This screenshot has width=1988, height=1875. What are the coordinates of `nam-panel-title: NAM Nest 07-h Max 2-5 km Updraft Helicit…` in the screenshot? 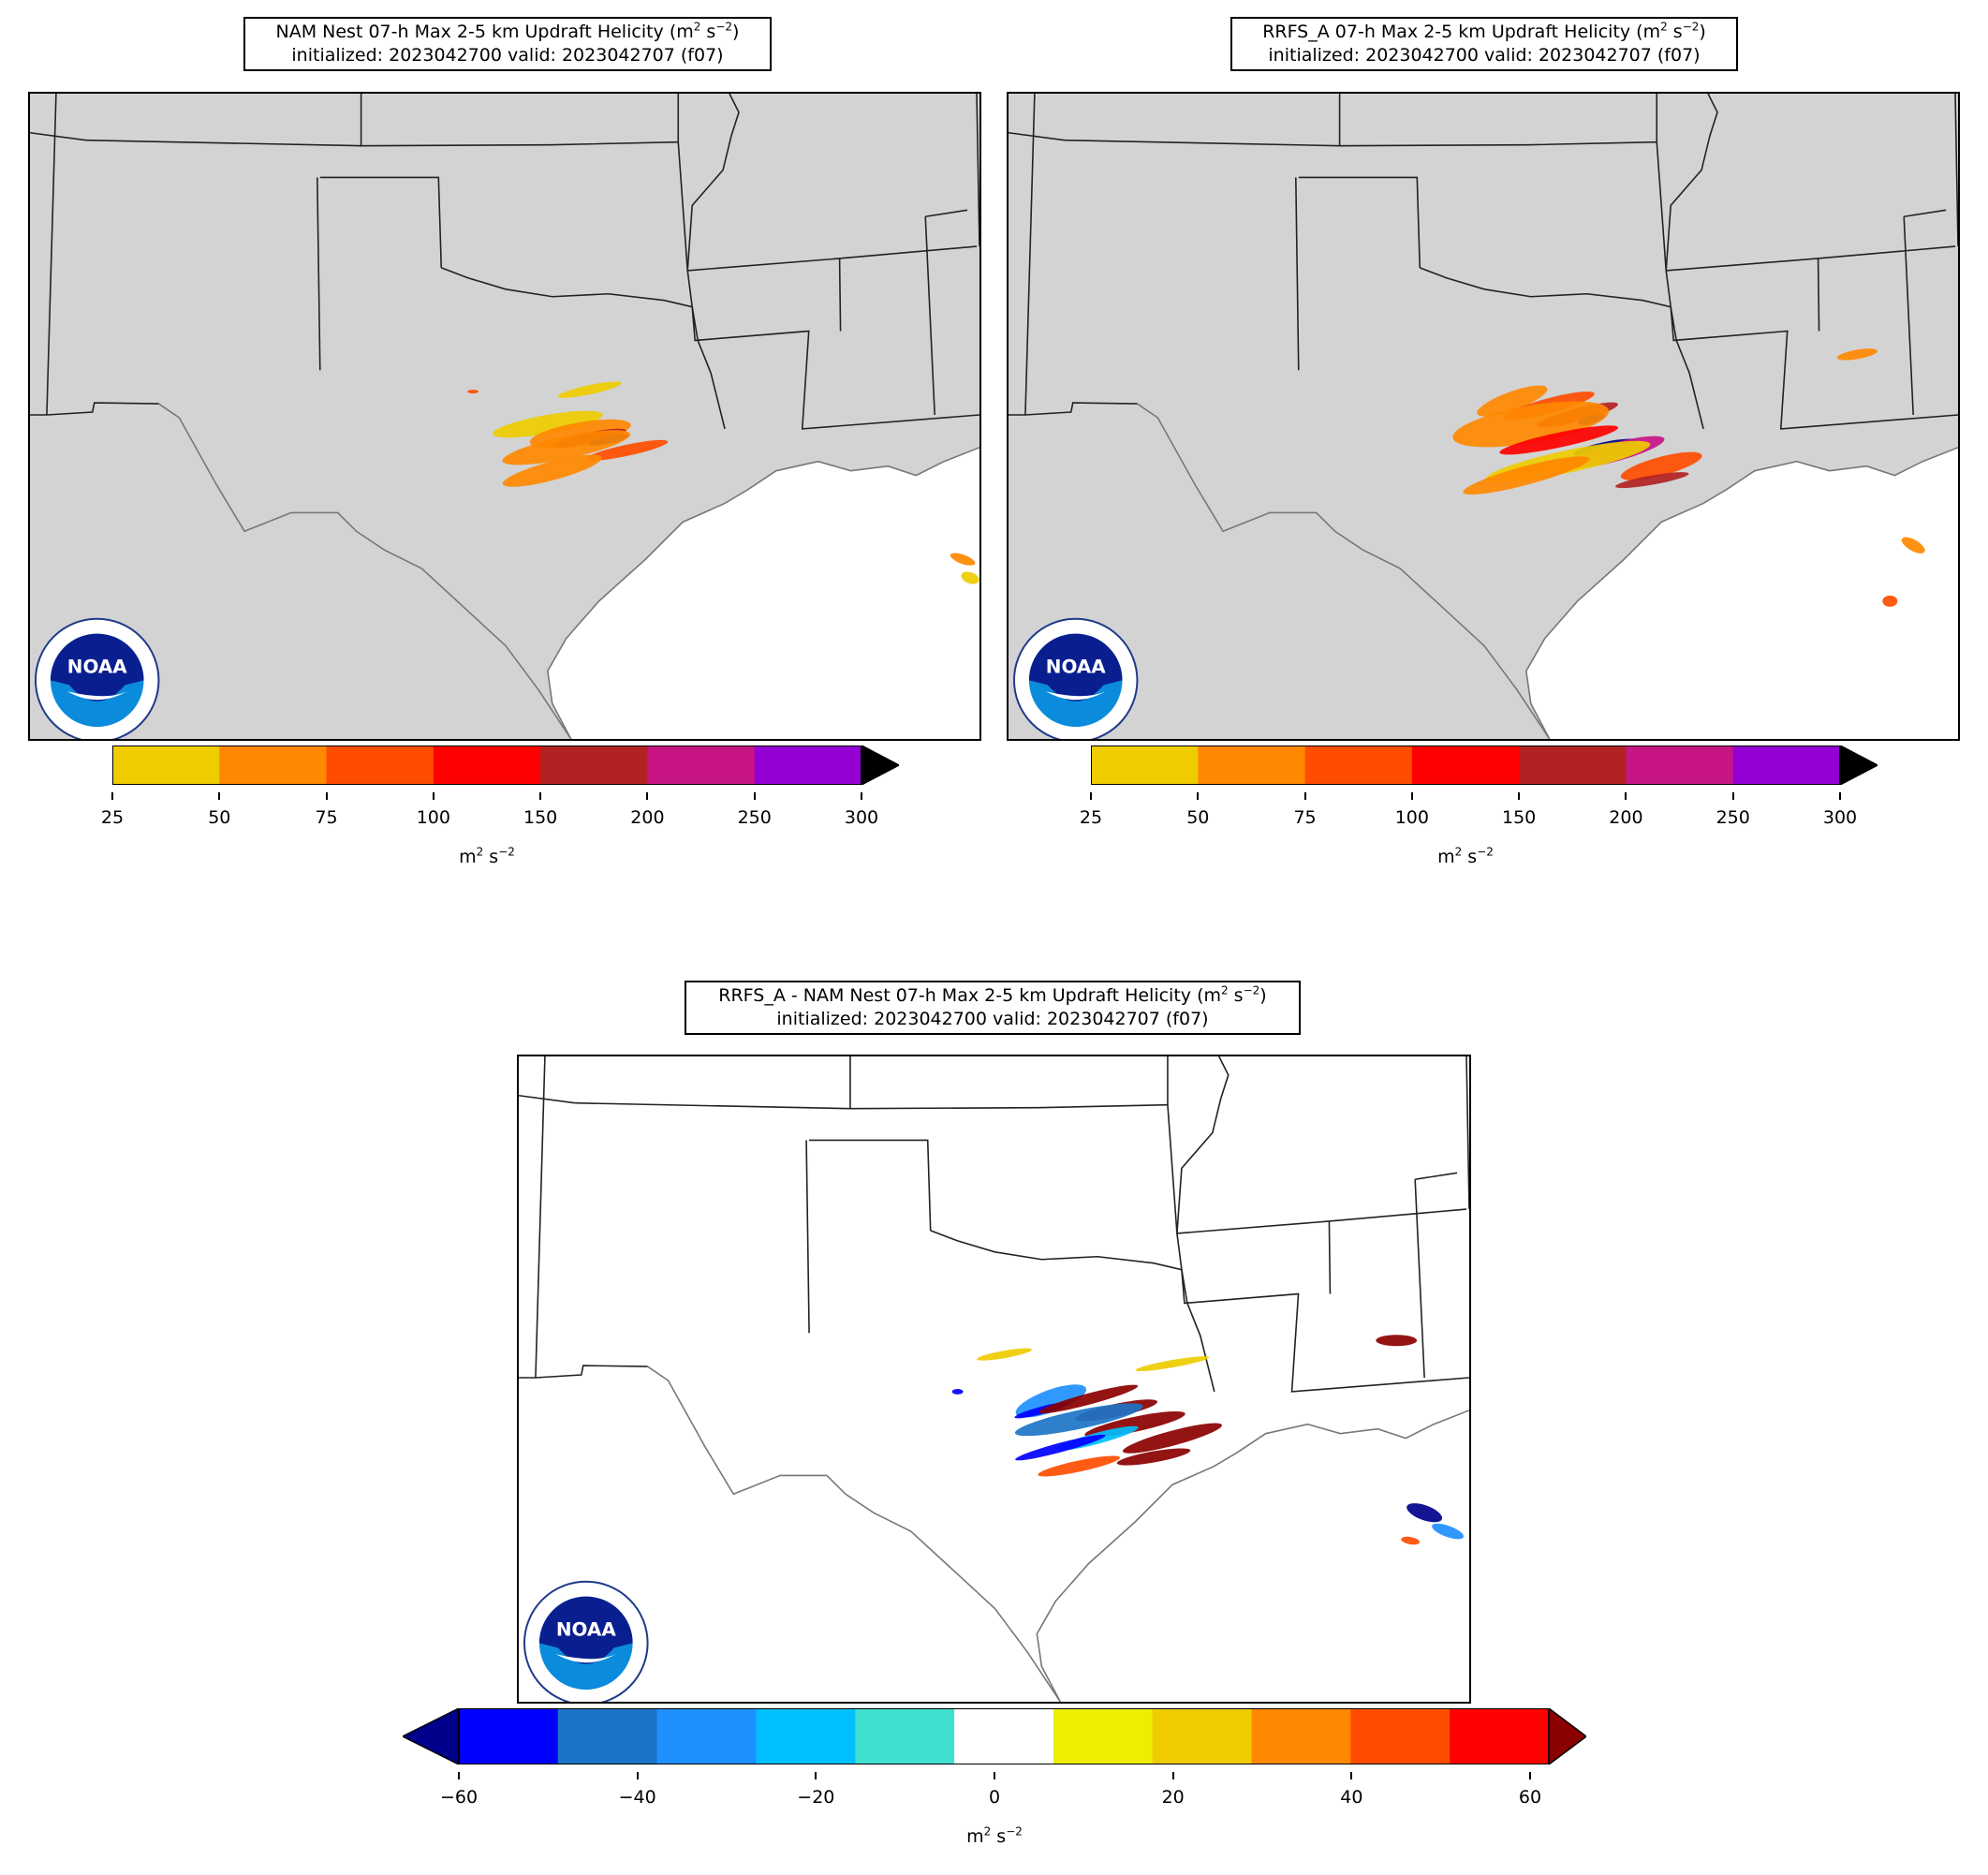 It's located at (508, 44).